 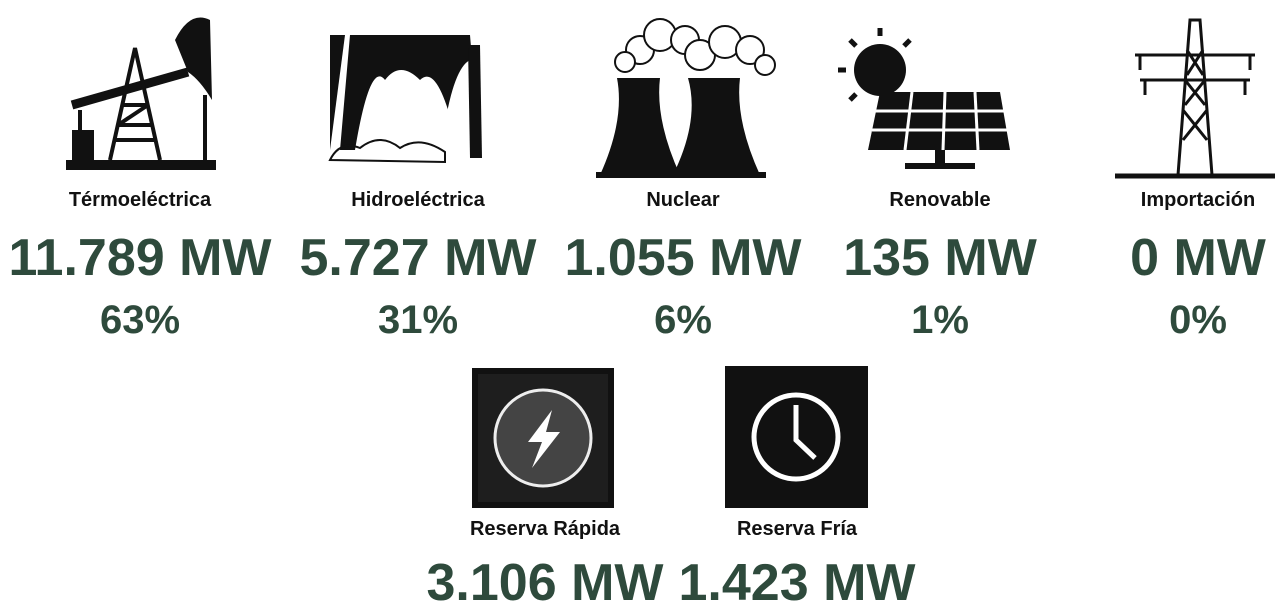 What do you see at coordinates (140, 320) in the screenshot?
I see `source-share: 63%` at bounding box center [140, 320].